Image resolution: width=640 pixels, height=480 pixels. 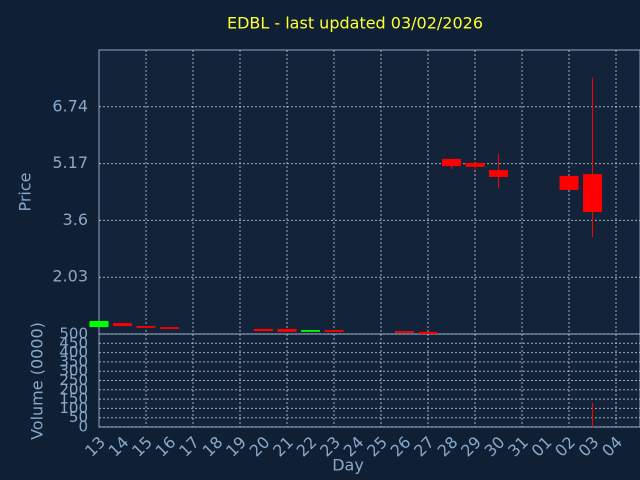 I want to click on chart-title: EDBL - last updated 03/02/2026, so click(x=355, y=23).